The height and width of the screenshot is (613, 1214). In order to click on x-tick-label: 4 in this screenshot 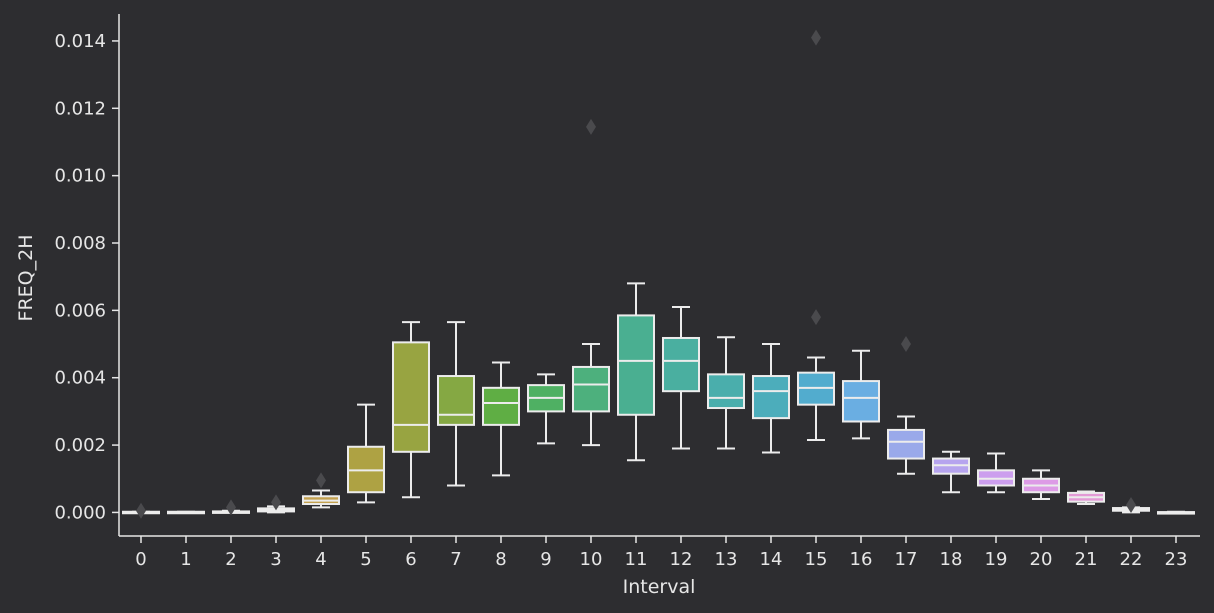, I will do `click(320, 559)`.